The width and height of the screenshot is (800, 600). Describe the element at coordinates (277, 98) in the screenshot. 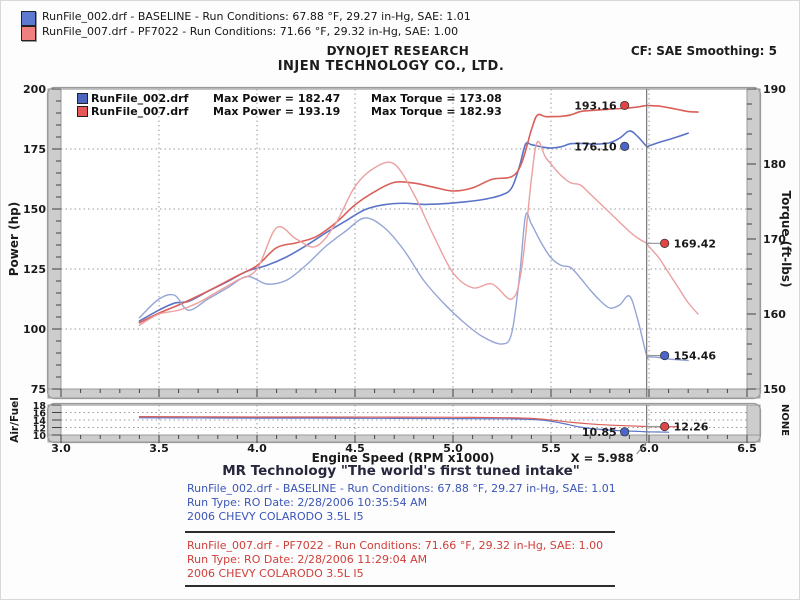

I see `baseline-max-power: Max Power = 182.47` at that location.